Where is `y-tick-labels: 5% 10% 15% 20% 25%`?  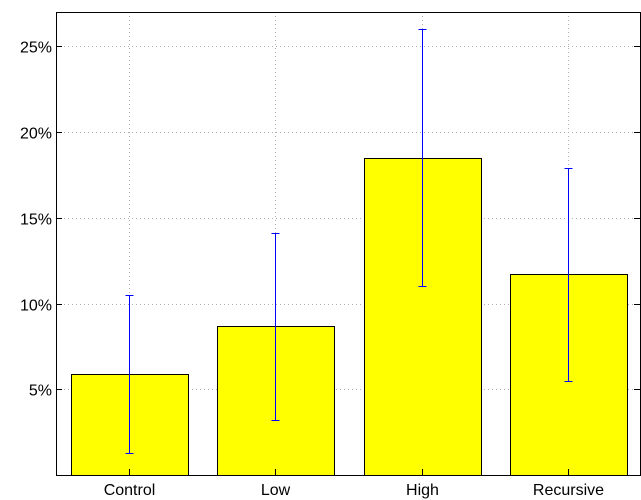 y-tick-labels: 5% 10% 15% 20% 25% is located at coordinates (36, 220).